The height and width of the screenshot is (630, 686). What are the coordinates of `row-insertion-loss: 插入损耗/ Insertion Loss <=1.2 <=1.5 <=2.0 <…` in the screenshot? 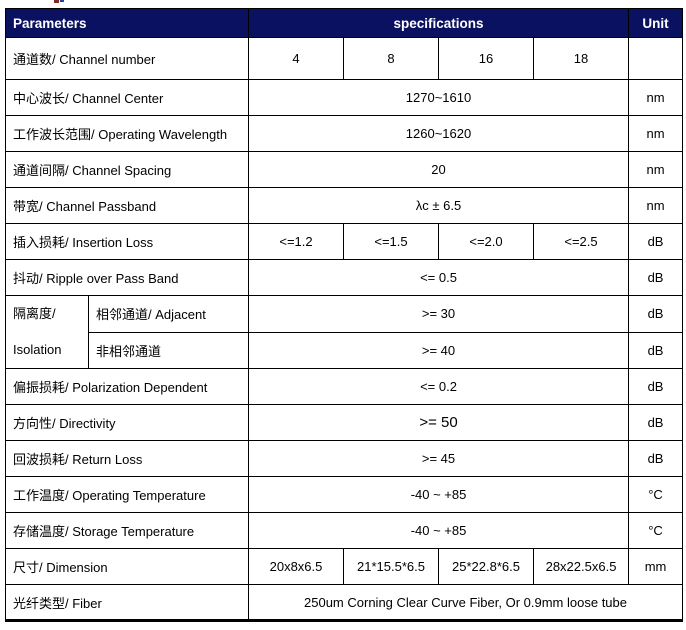 It's located at (344, 241).